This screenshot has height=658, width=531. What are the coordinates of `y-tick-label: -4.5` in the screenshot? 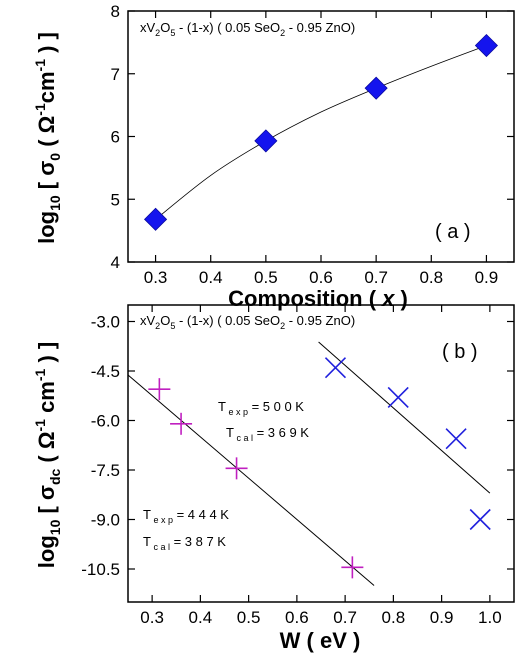 It's located at (105, 371).